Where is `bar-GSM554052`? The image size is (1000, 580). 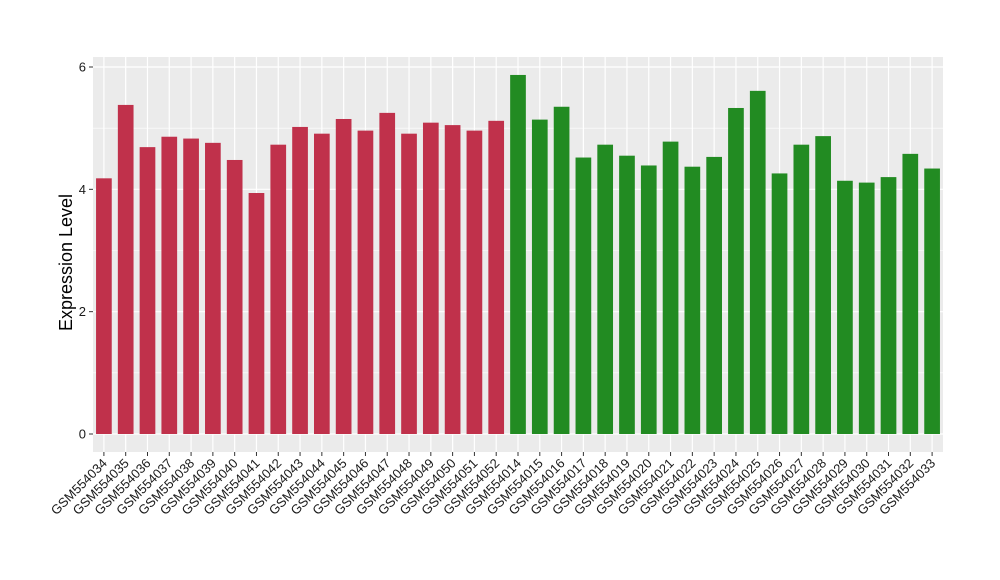
bar-GSM554052 is located at coordinates (496, 277).